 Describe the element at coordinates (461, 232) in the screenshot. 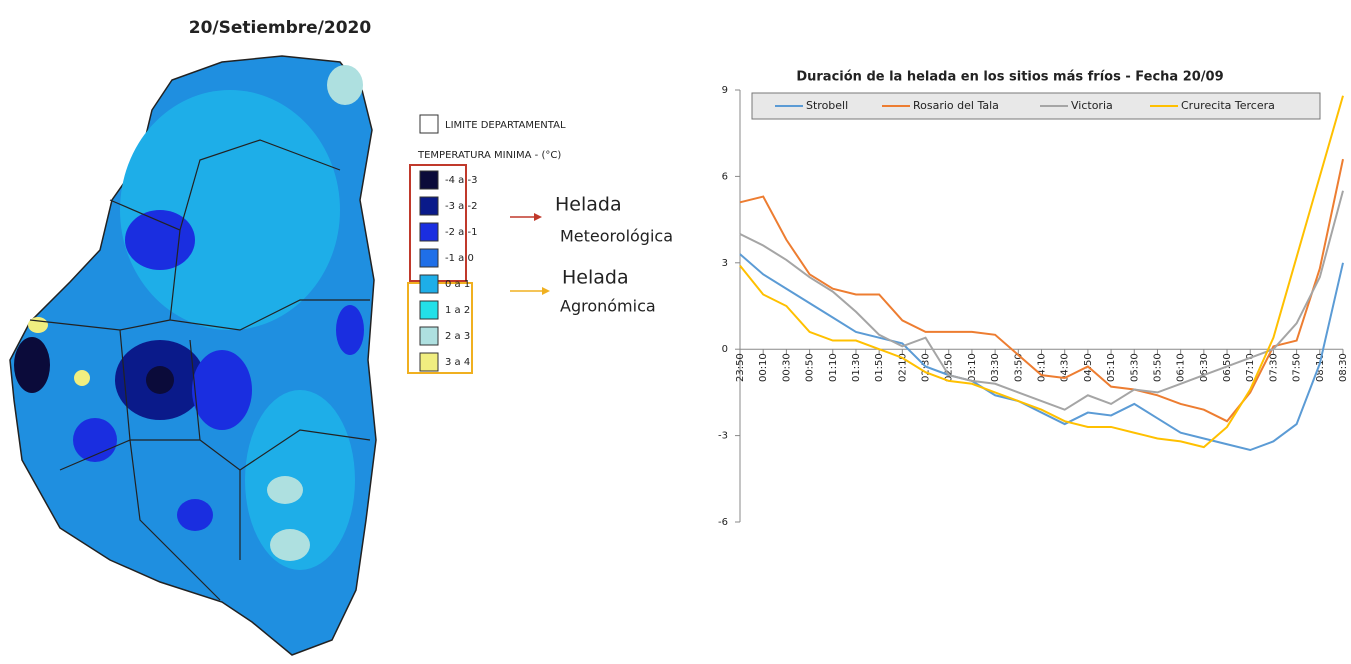

I see `class-label: -2 a -1` at that location.